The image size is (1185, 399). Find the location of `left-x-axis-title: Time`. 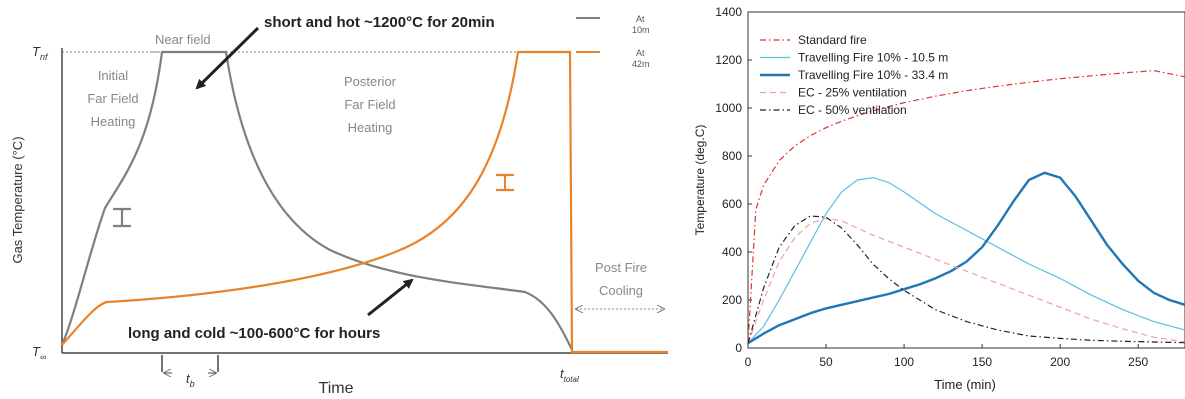

left-x-axis-title: Time is located at coordinates (336, 388).